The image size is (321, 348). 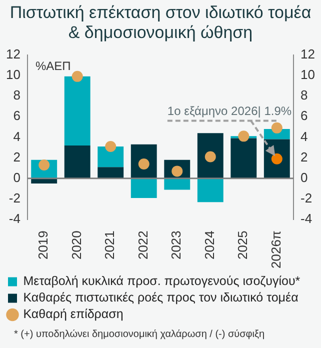 I want to click on y2-tick-label: -4, so click(x=306, y=218).